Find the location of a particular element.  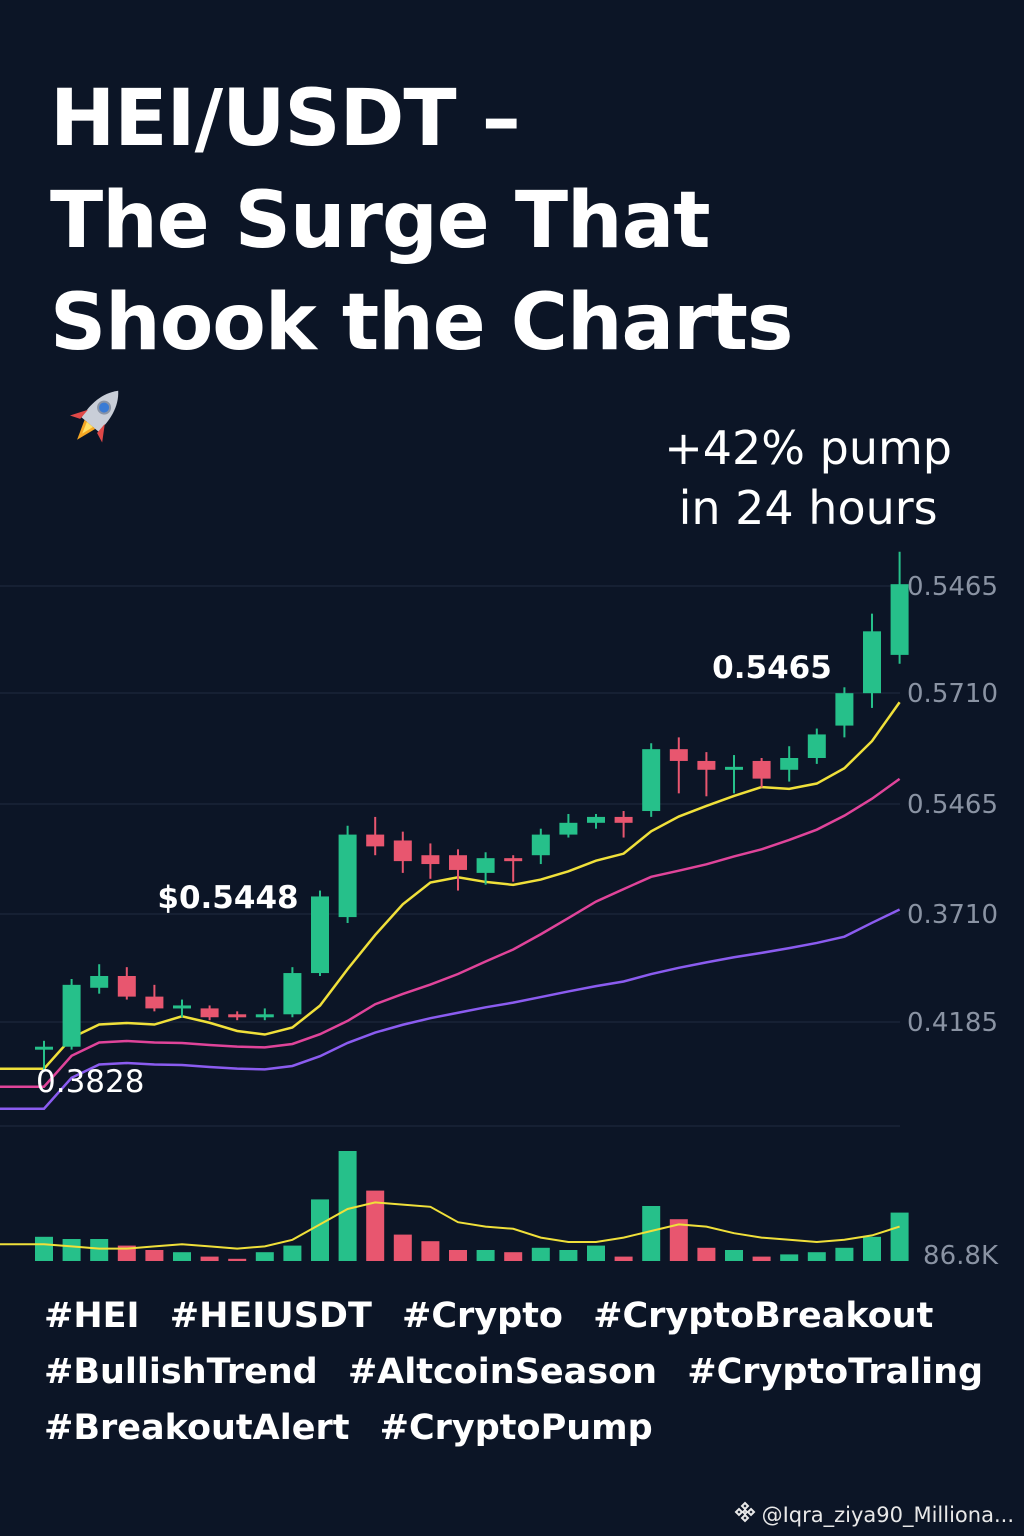

hashtag: #BreakoutAlert is located at coordinates (197, 1428).